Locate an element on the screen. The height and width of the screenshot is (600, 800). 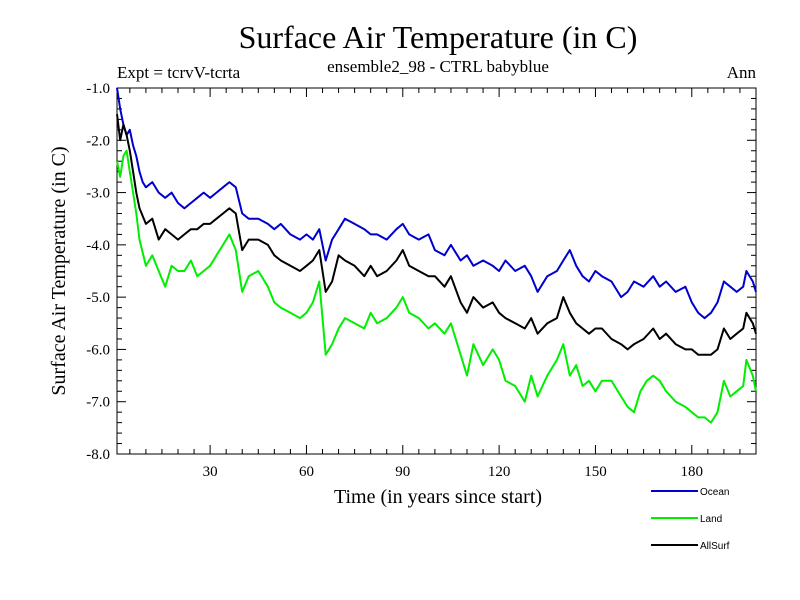
legend-label-allsurf: AllSurf is located at coordinates (715, 546).